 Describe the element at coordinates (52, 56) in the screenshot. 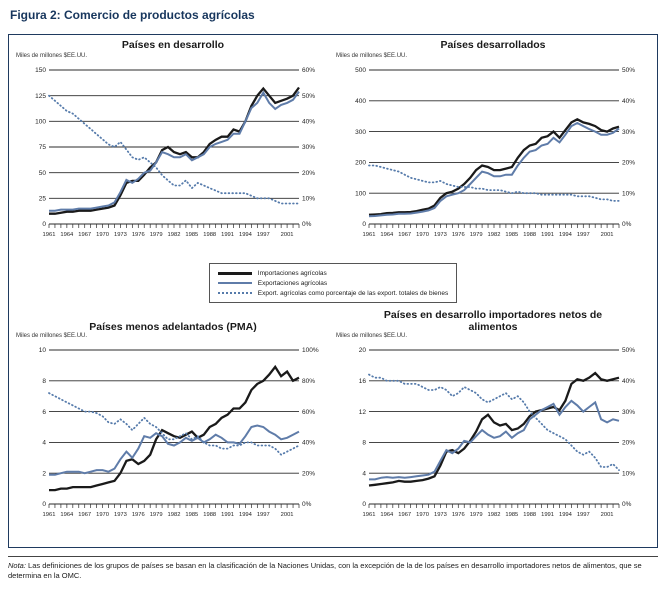

I see `axis-unit-label: Miles de millones $EE.UU.` at that location.